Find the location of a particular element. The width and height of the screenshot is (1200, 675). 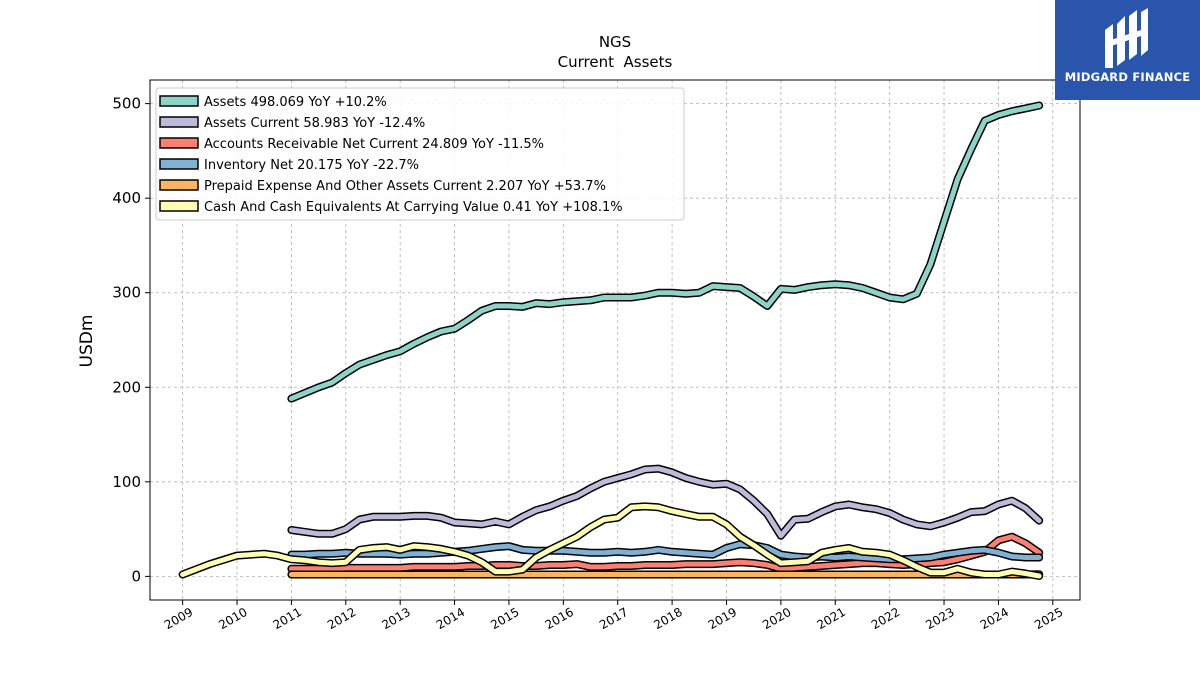

x-tick-label: 2025 is located at coordinates (1048, 618).